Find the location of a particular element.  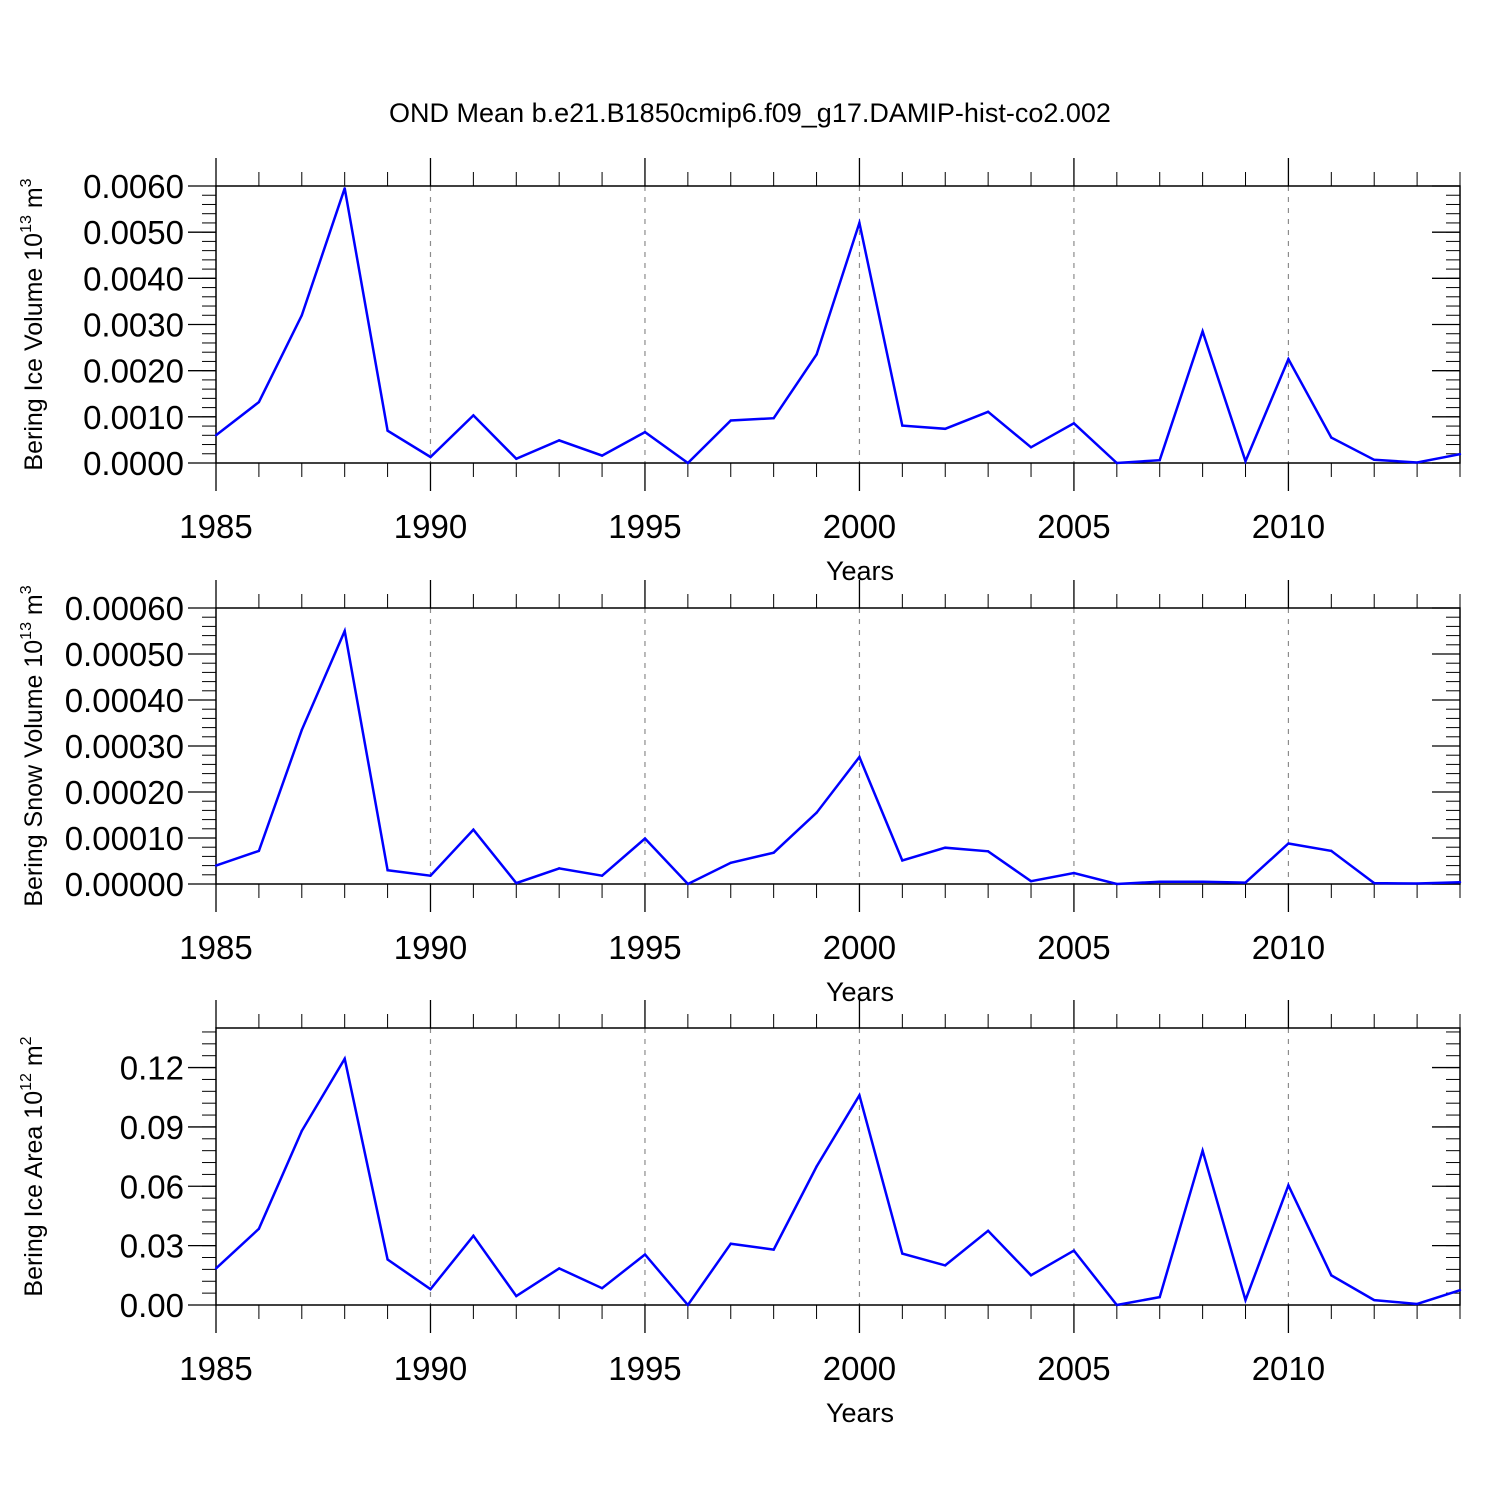

y-tick-label: 0.0030 is located at coordinates (133, 325).